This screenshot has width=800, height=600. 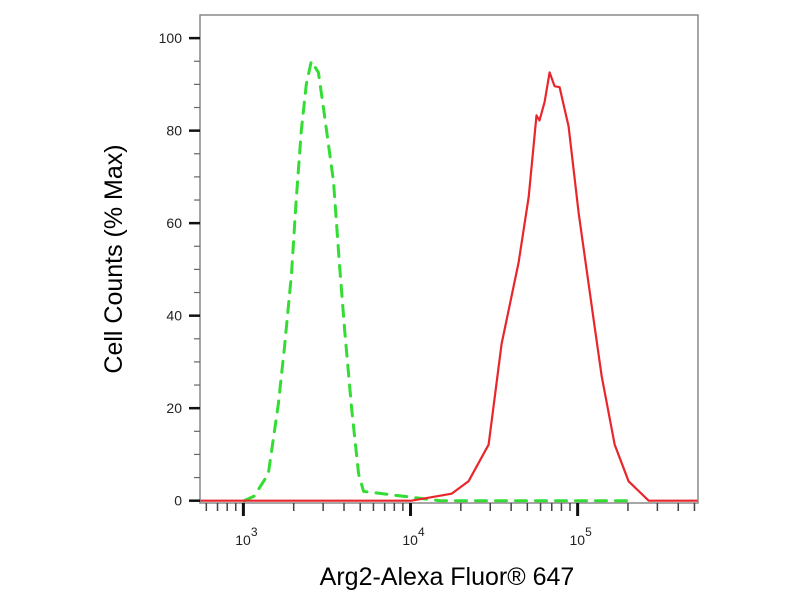 What do you see at coordinates (174, 131) in the screenshot?
I see `y-tick-label: 80` at bounding box center [174, 131].